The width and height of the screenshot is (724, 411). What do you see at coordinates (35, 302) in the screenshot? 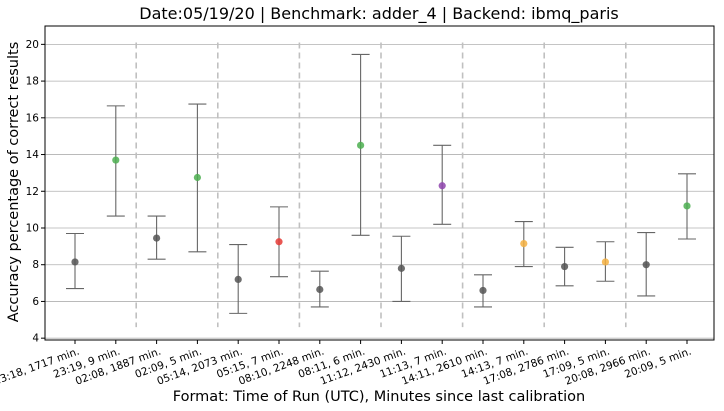
I see `y-tick-label: 6` at bounding box center [35, 302].